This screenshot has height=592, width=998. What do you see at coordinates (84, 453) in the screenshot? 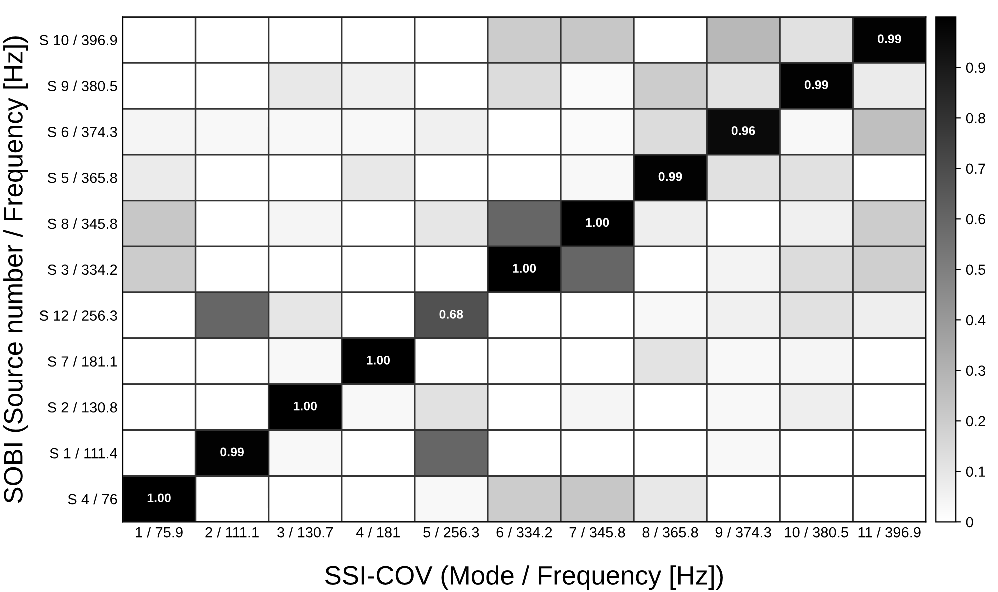
I see `y-tick-label: S 1 / 111.4` at bounding box center [84, 453].